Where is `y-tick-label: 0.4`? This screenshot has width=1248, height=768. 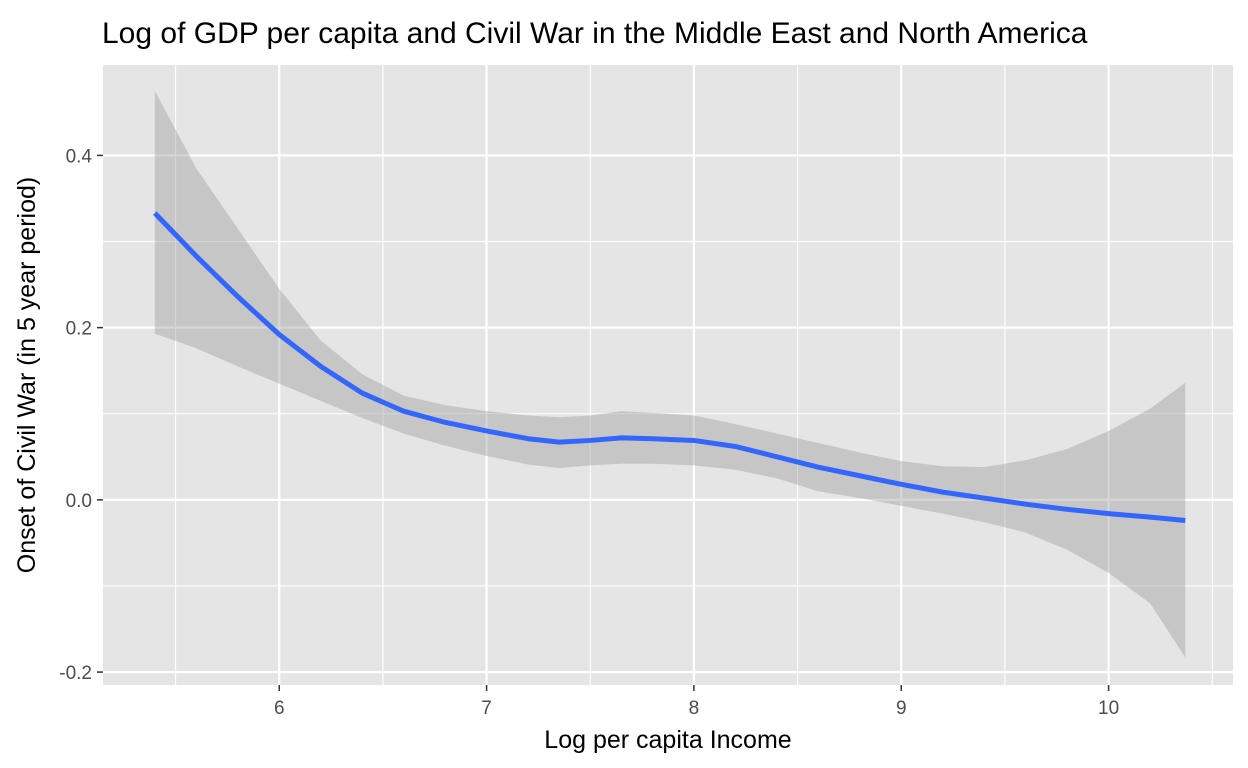 y-tick-label: 0.4 is located at coordinates (79, 156).